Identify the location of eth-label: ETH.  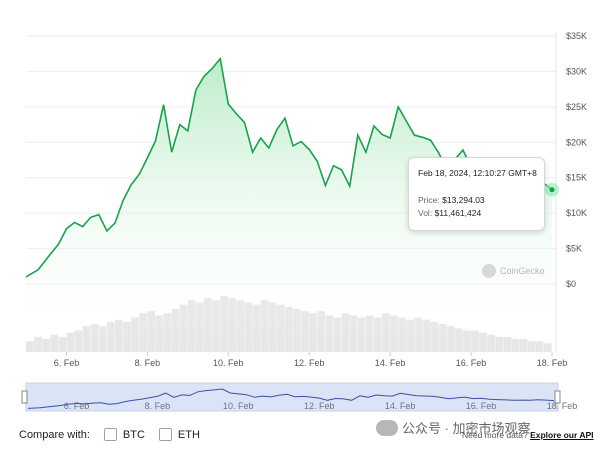
(188, 434).